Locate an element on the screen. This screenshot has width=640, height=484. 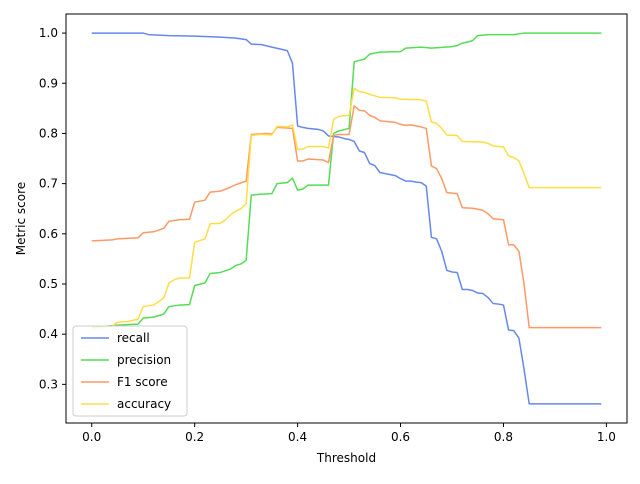
legend: recall precision F1 score accuracy is located at coordinates (130, 371).